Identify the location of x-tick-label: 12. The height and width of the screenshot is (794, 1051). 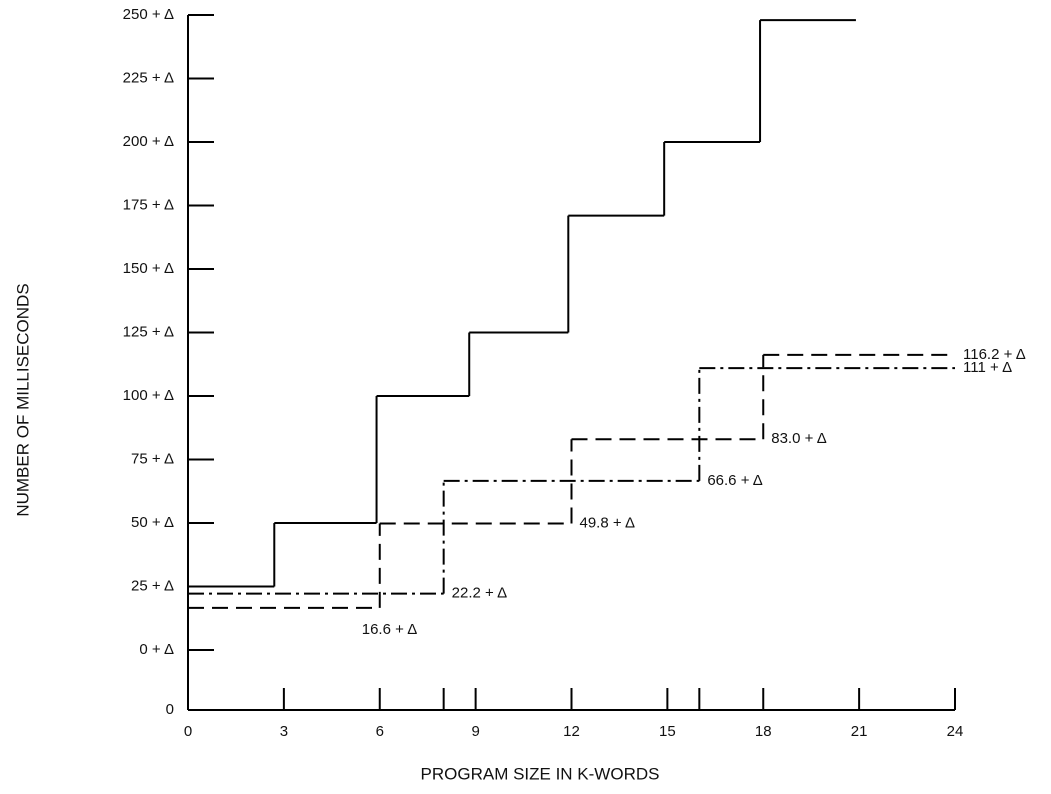
(571, 731).